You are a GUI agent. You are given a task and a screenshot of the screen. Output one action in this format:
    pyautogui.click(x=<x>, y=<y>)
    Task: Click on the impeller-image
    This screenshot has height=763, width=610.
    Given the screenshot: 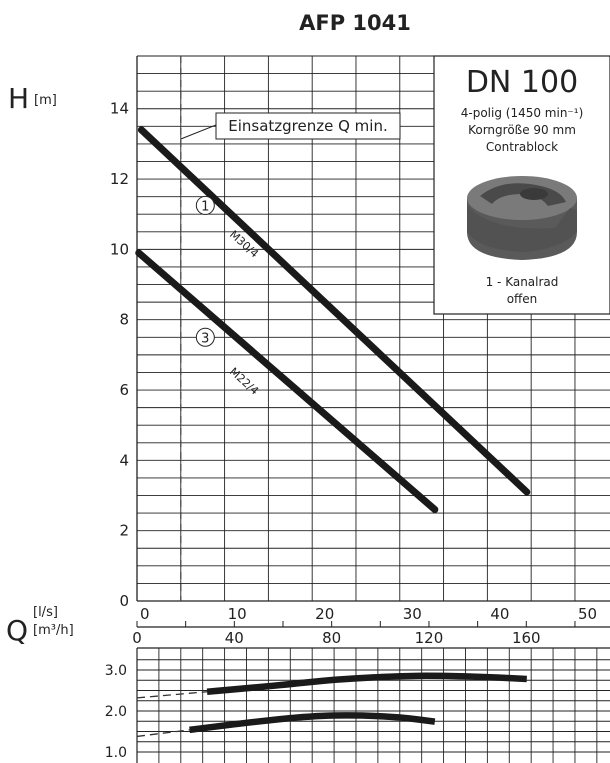 What is the action you would take?
    pyautogui.click(x=522, y=218)
    